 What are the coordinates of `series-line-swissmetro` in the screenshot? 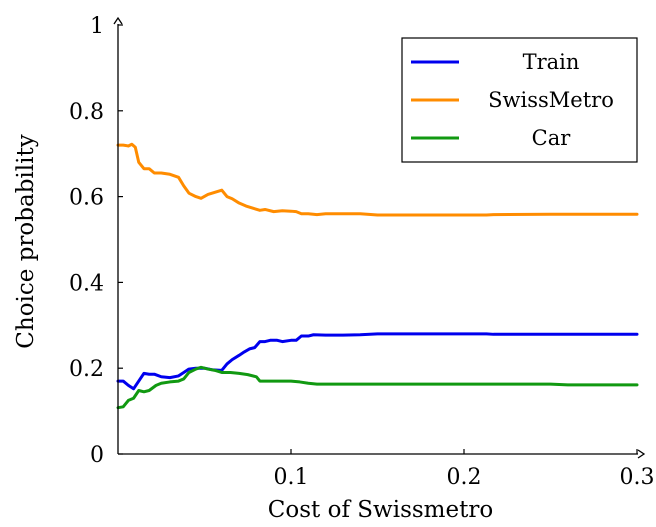 It's located at (377, 179).